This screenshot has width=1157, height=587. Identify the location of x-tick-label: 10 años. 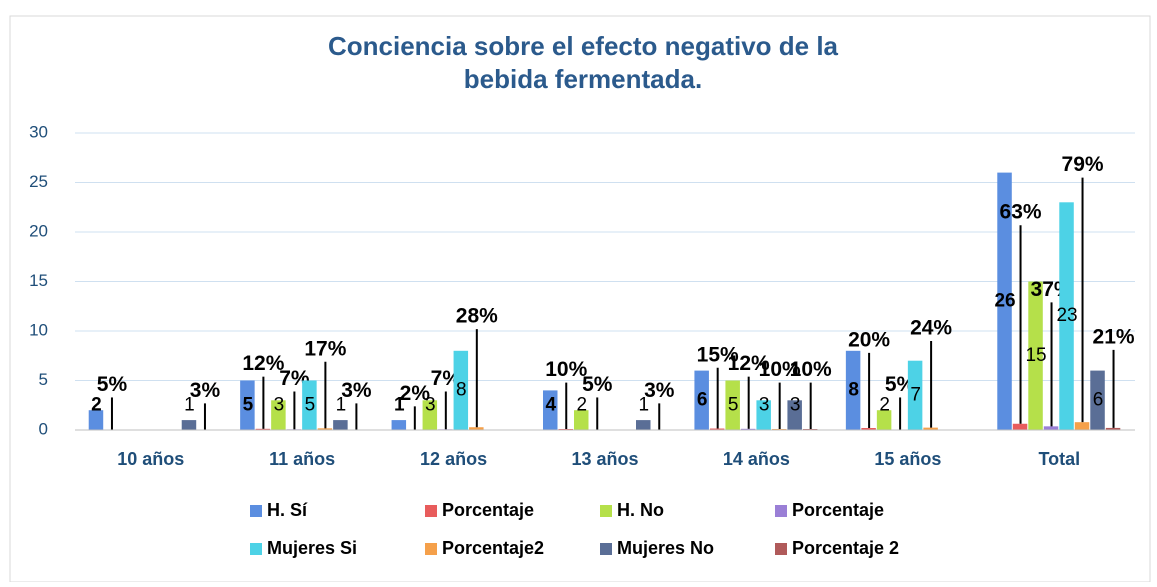
(150, 459).